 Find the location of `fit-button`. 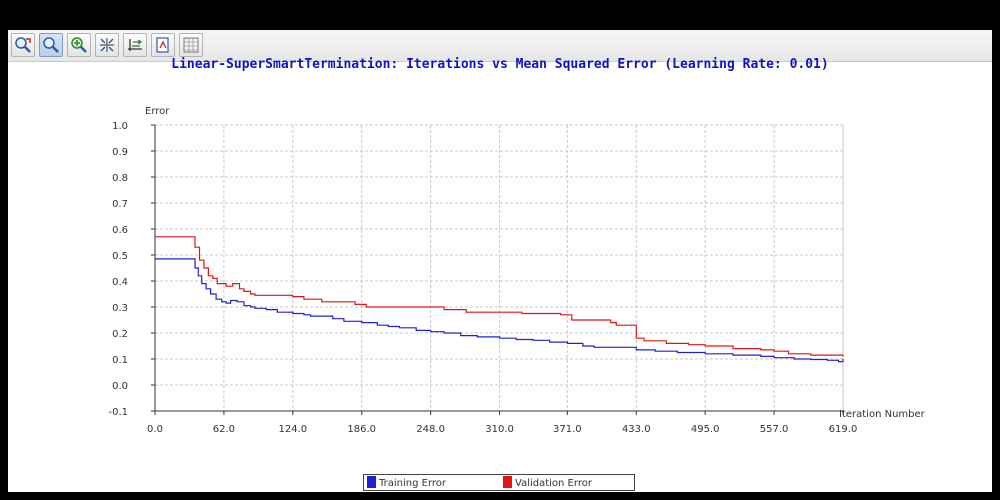

fit-button is located at coordinates (107, 45).